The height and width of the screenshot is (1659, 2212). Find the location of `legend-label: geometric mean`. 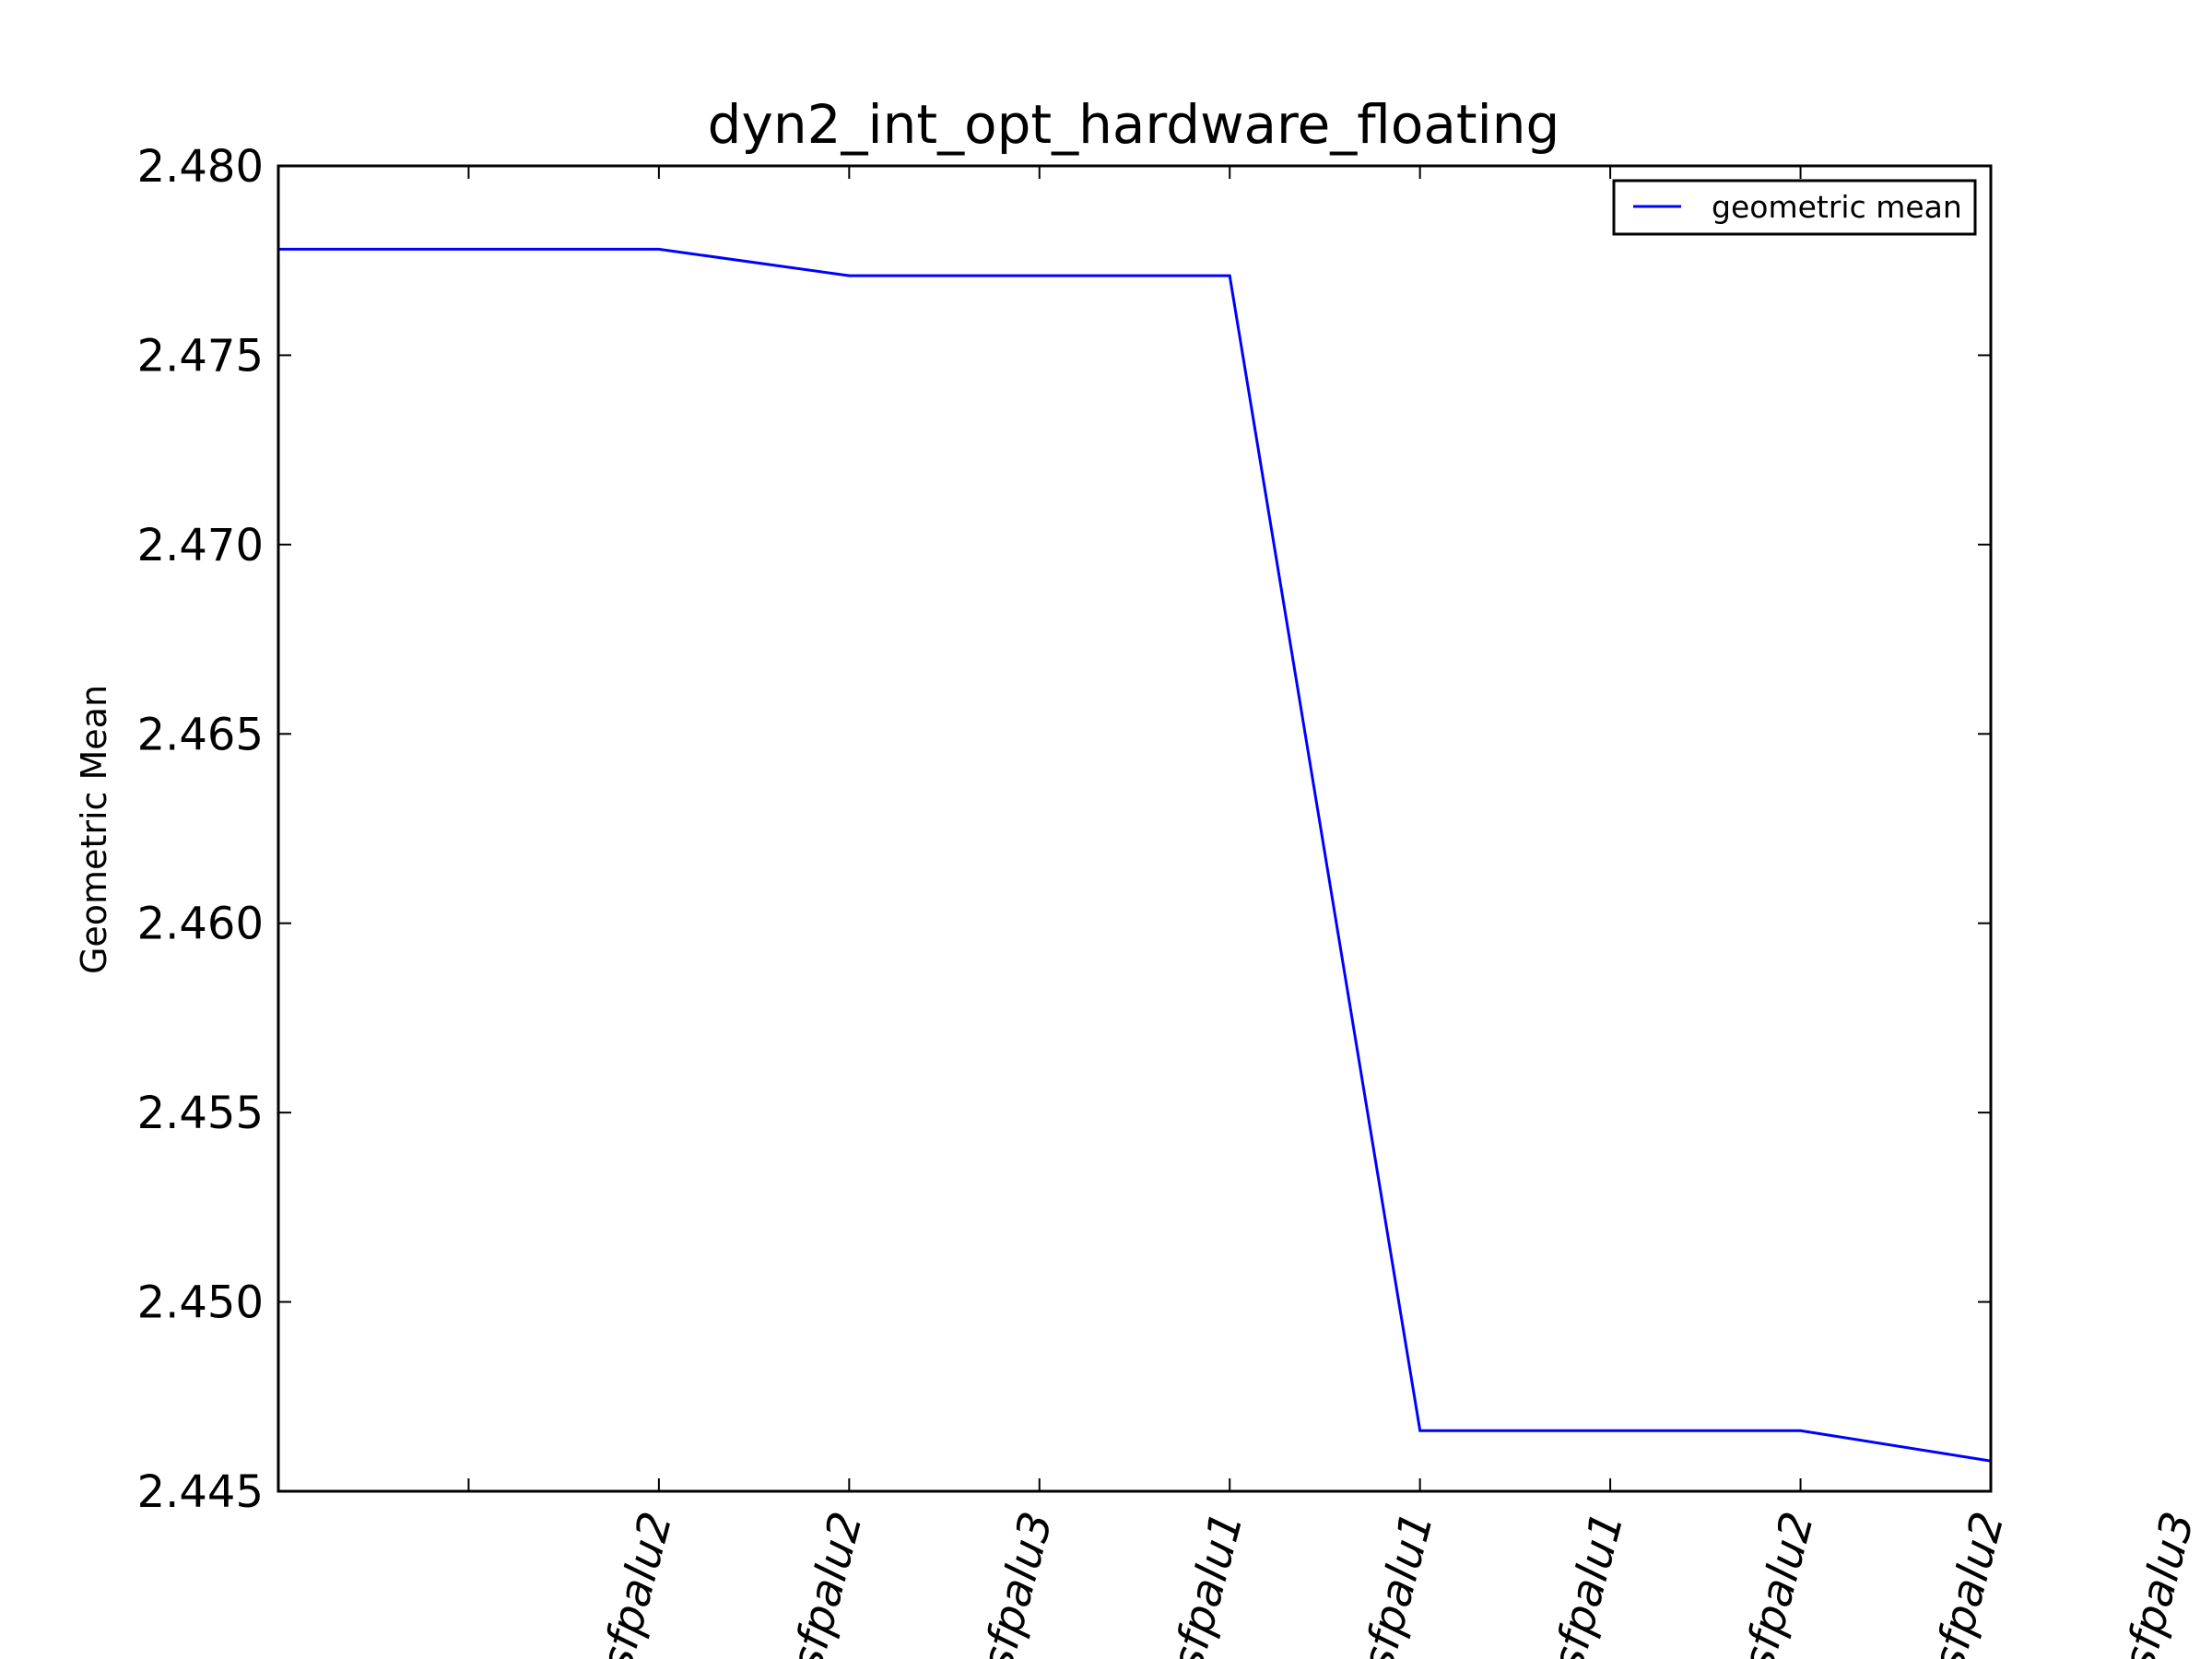

legend-label: geometric mean is located at coordinates (1837, 207).